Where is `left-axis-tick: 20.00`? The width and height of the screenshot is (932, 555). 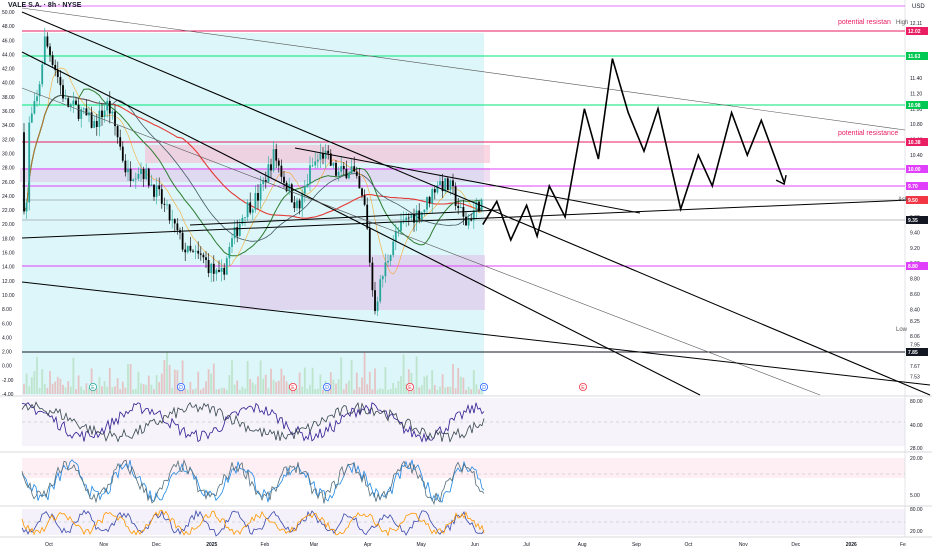 left-axis-tick: 20.00 is located at coordinates (8, 225).